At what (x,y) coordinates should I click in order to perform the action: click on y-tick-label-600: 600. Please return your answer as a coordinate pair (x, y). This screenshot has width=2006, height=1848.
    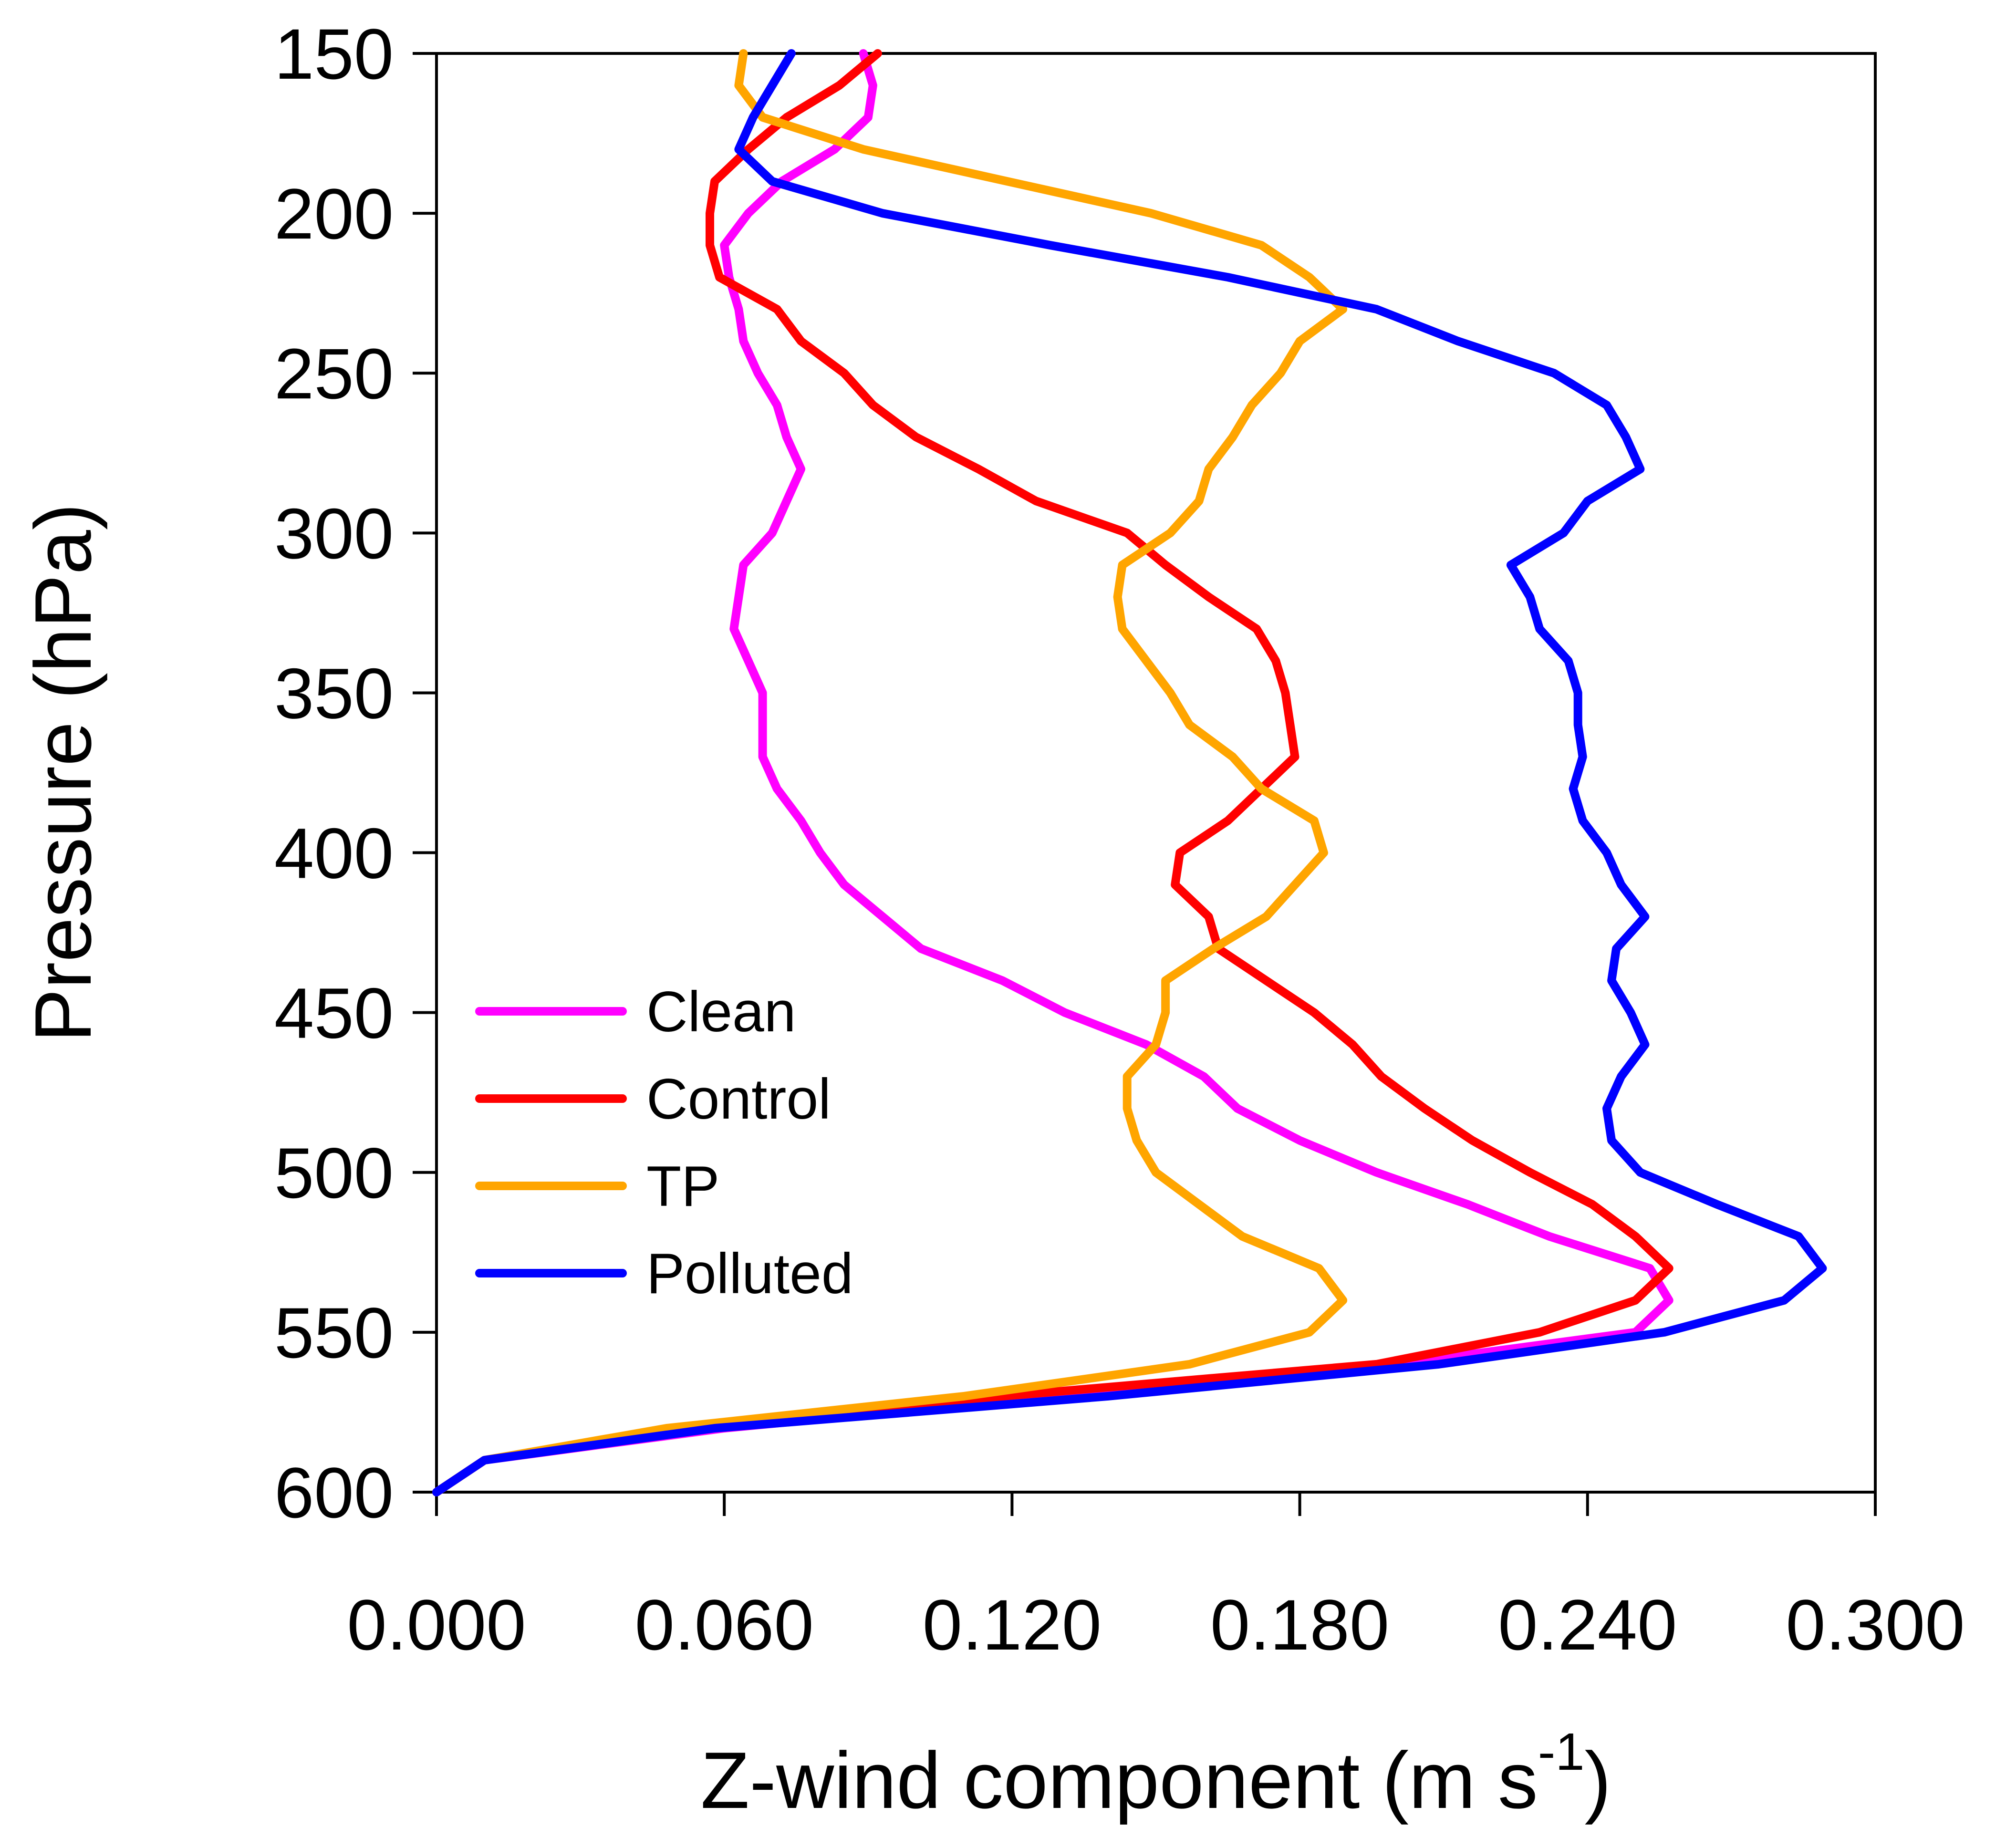
    Looking at the image, I should click on (334, 1493).